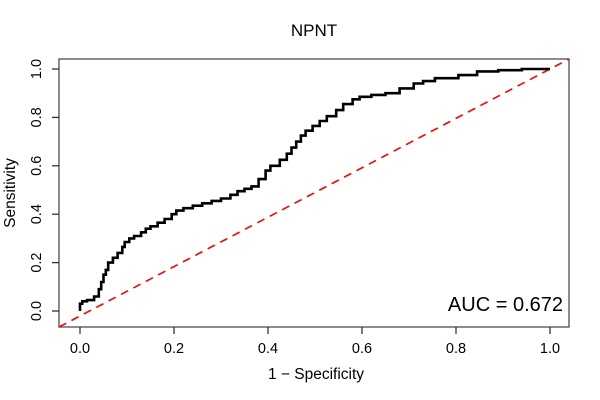 The width and height of the screenshot is (600, 400). What do you see at coordinates (315, 342) in the screenshot?
I see `x-axis-ticks: 0.0 0.2 0.4 0.6 0.8 1.0` at bounding box center [315, 342].